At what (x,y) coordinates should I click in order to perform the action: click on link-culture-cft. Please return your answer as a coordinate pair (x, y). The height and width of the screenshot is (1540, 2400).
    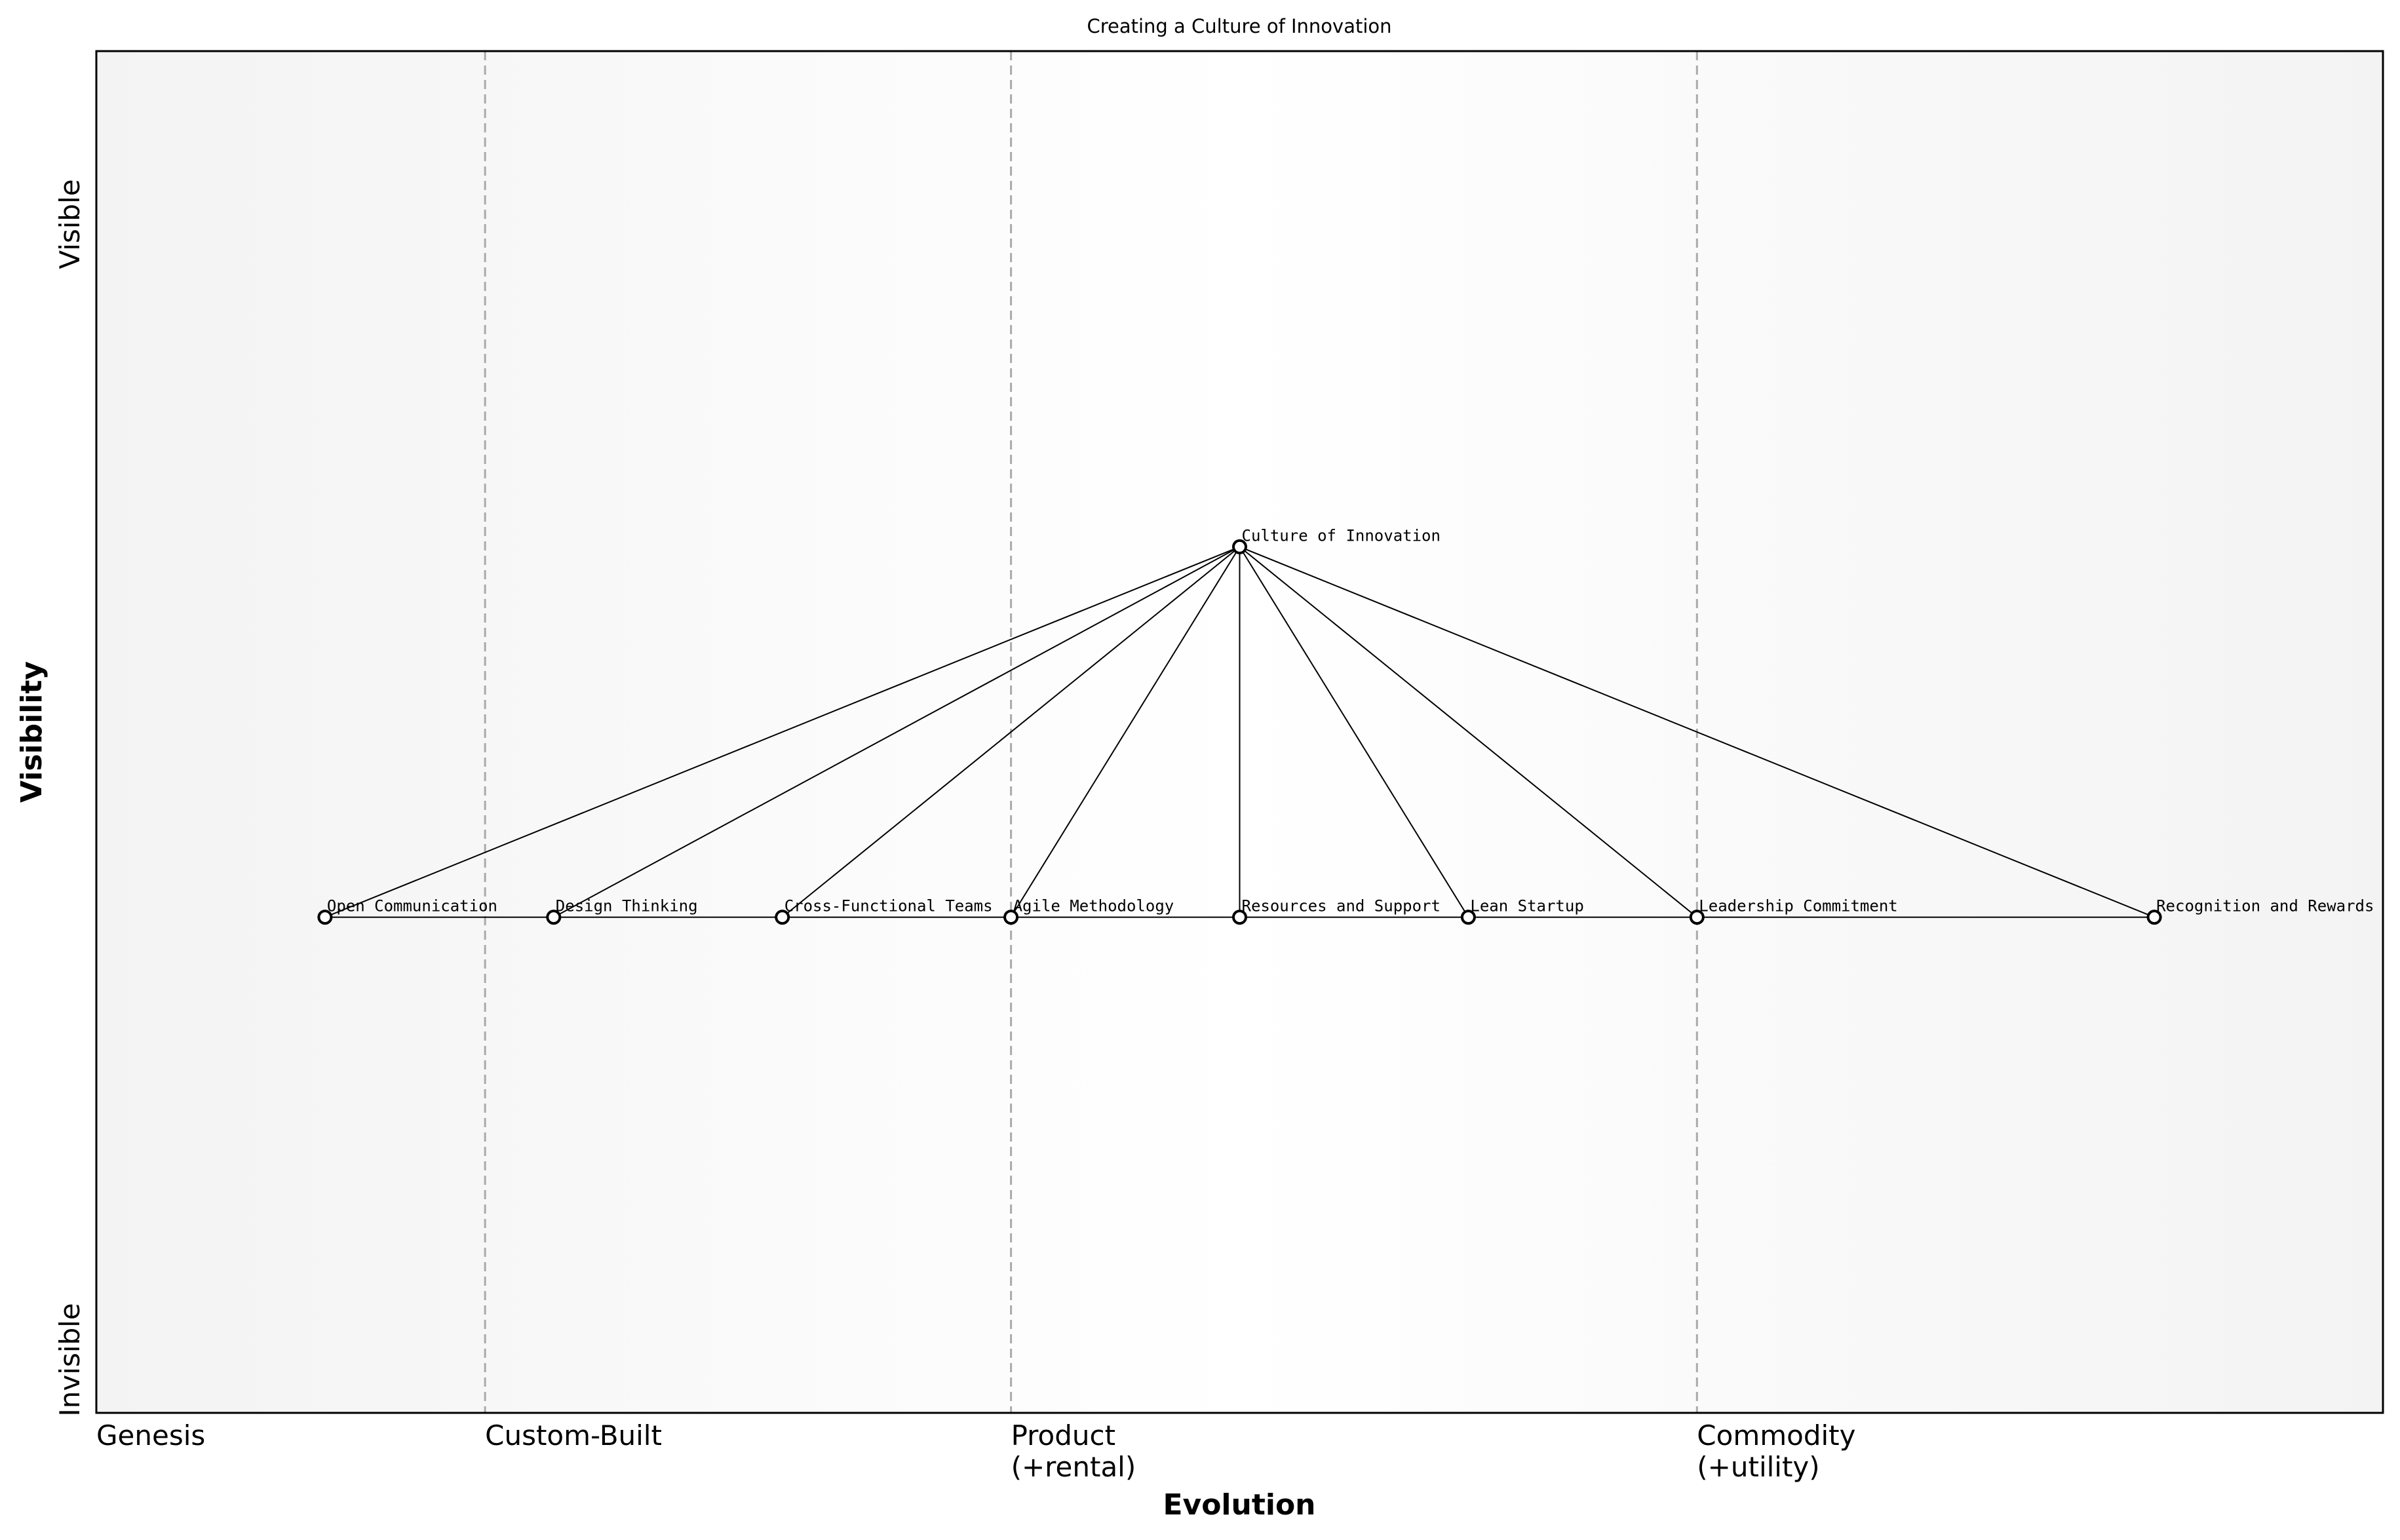
    Looking at the image, I should click on (1011, 732).